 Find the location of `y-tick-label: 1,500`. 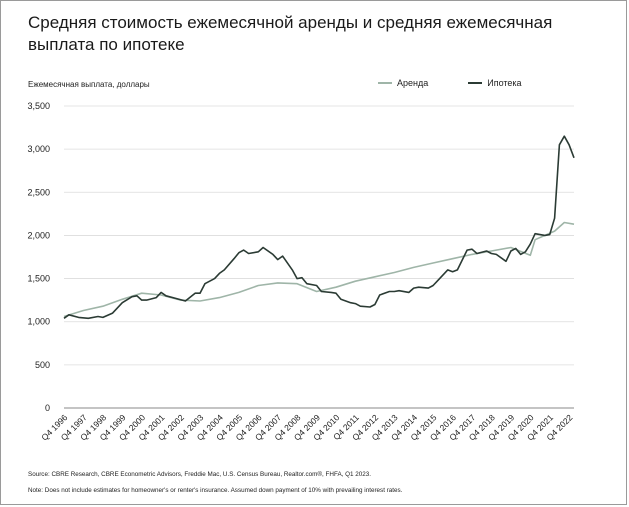

y-tick-label: 1,500 is located at coordinates (38, 279).